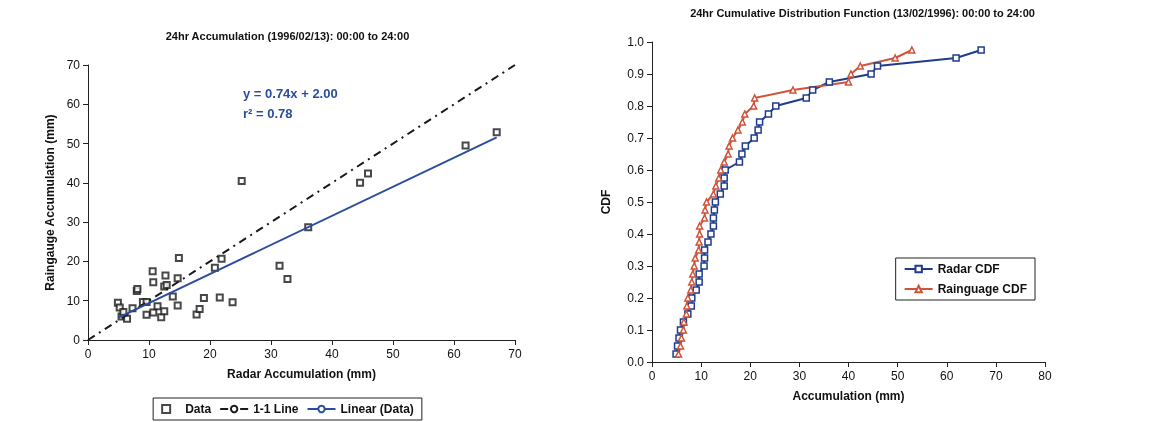  I want to click on legend-label: 1-1 Line, so click(276, 409).